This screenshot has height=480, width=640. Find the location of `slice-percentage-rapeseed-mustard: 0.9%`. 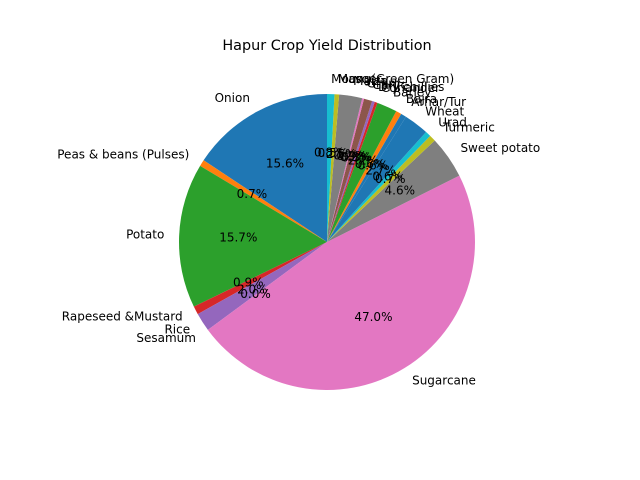

slice-percentage-rapeseed-mustard: 0.9% is located at coordinates (248, 283).